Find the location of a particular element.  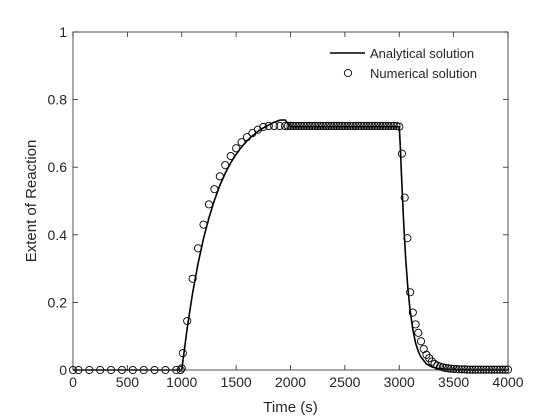

x-tick-label: 2000 is located at coordinates (290, 382).